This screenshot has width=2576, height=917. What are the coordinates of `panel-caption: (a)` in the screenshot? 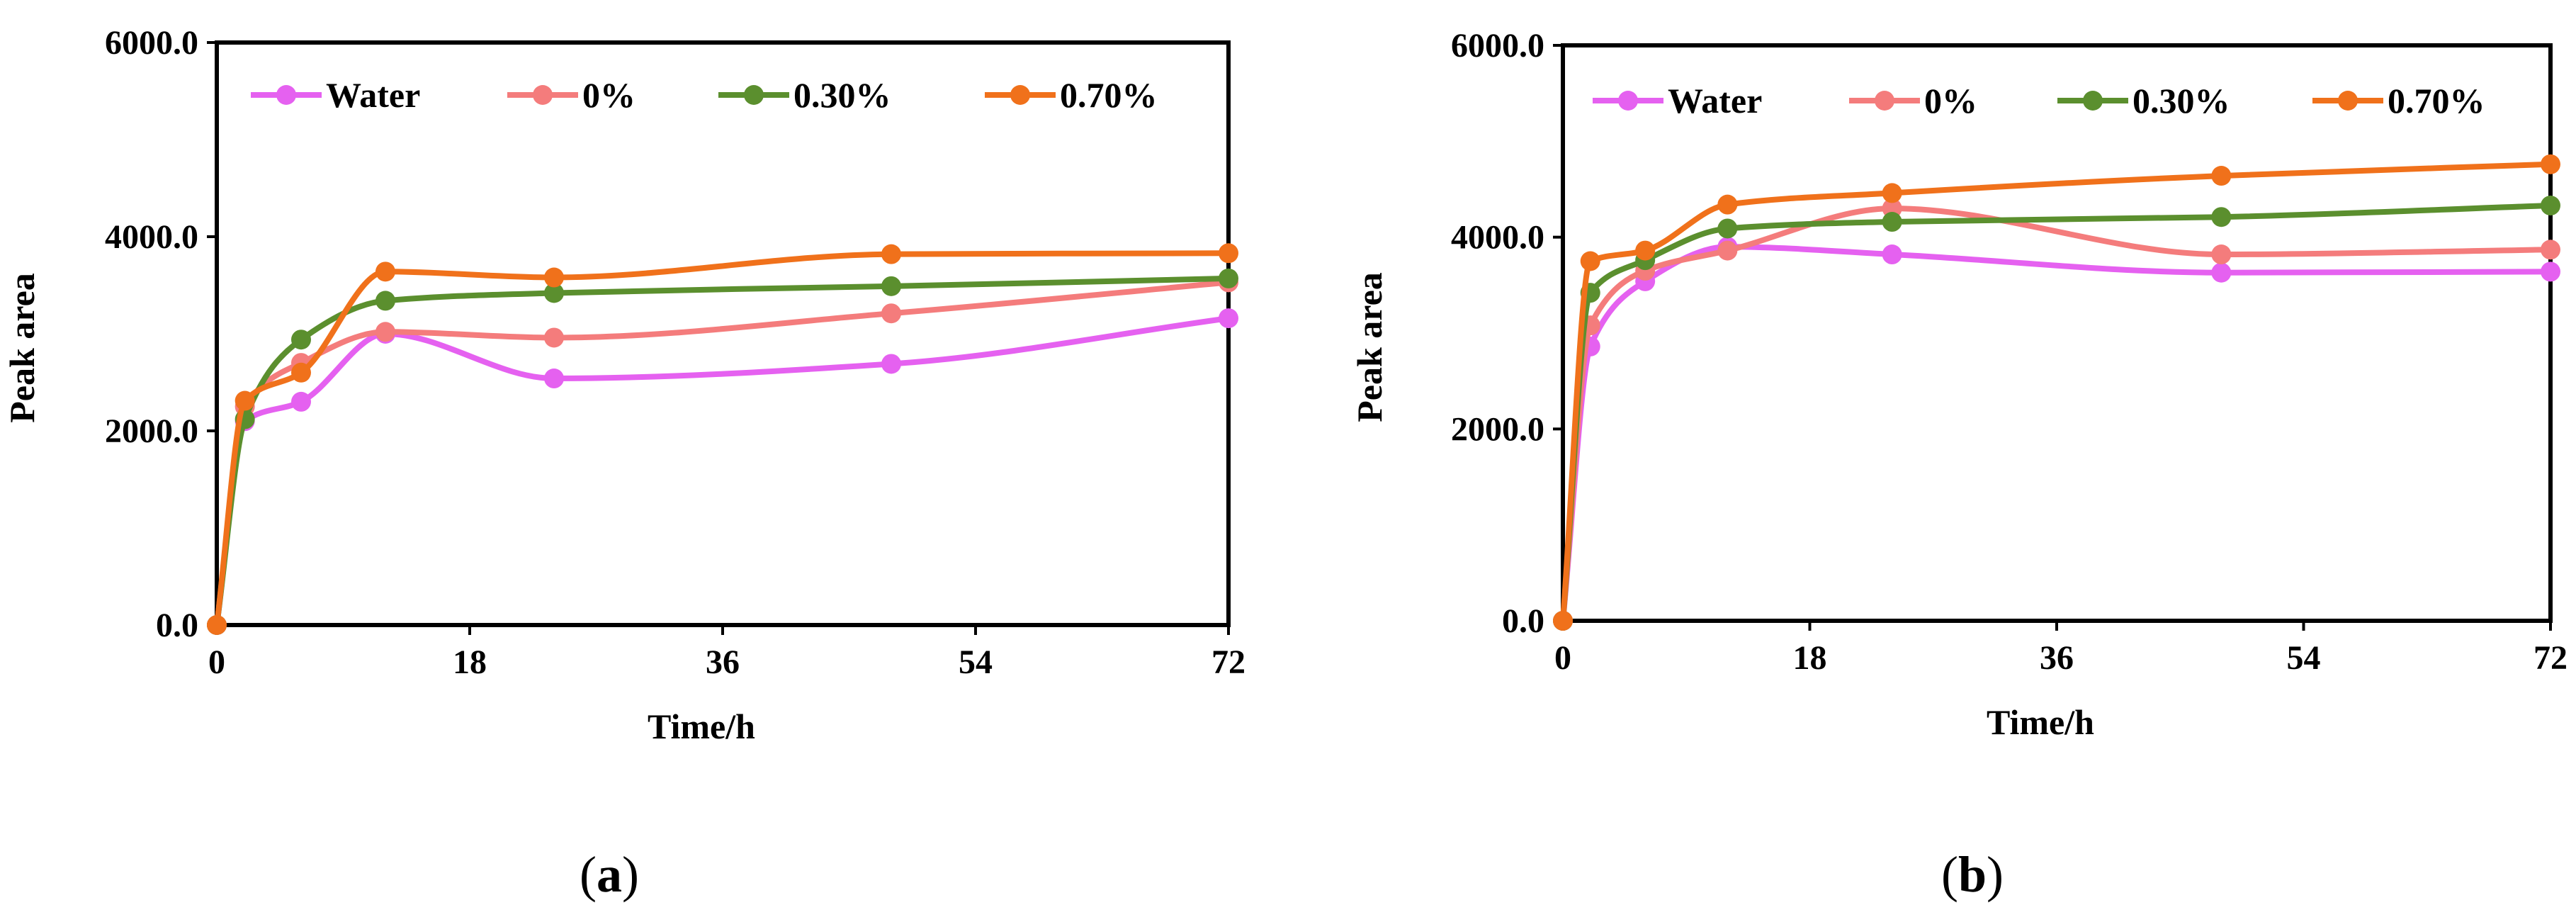 It's located at (609, 874).